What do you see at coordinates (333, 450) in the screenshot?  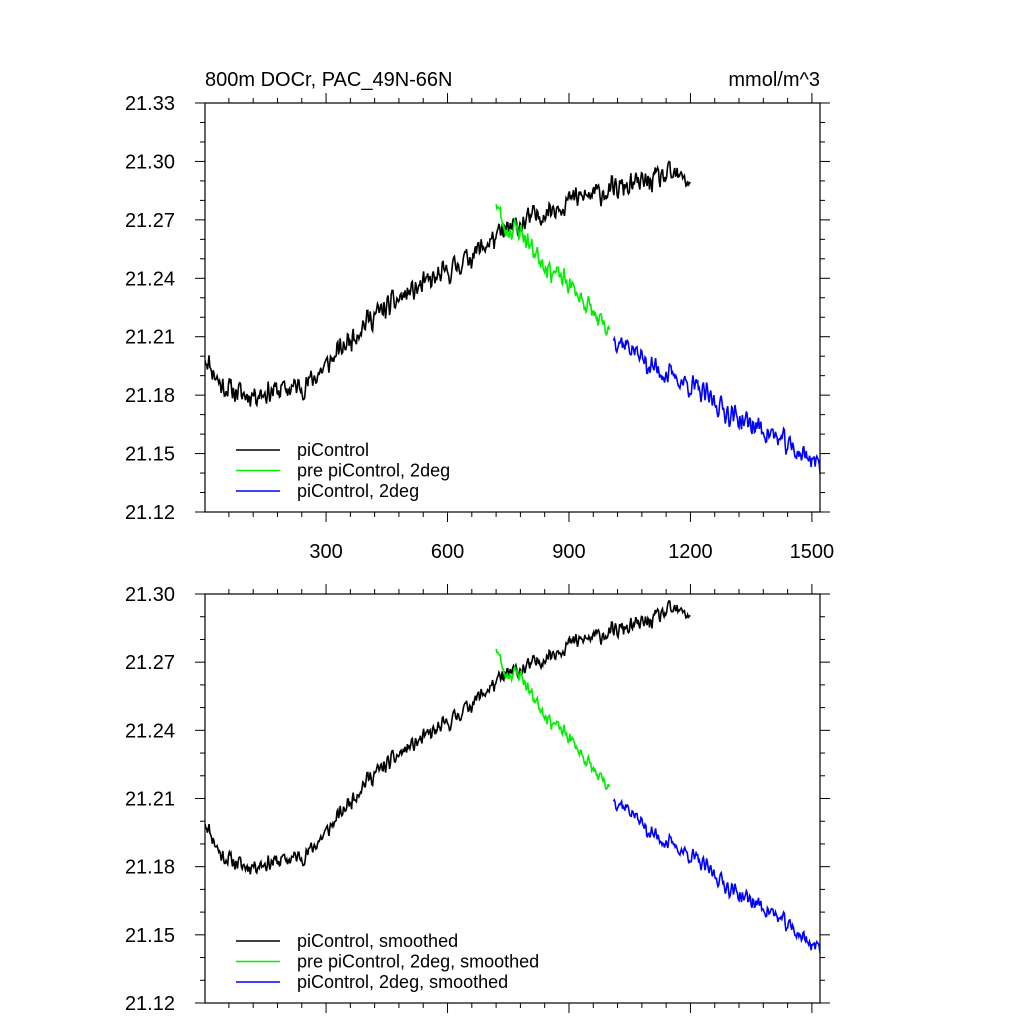 I see `legend-label: piControl` at bounding box center [333, 450].